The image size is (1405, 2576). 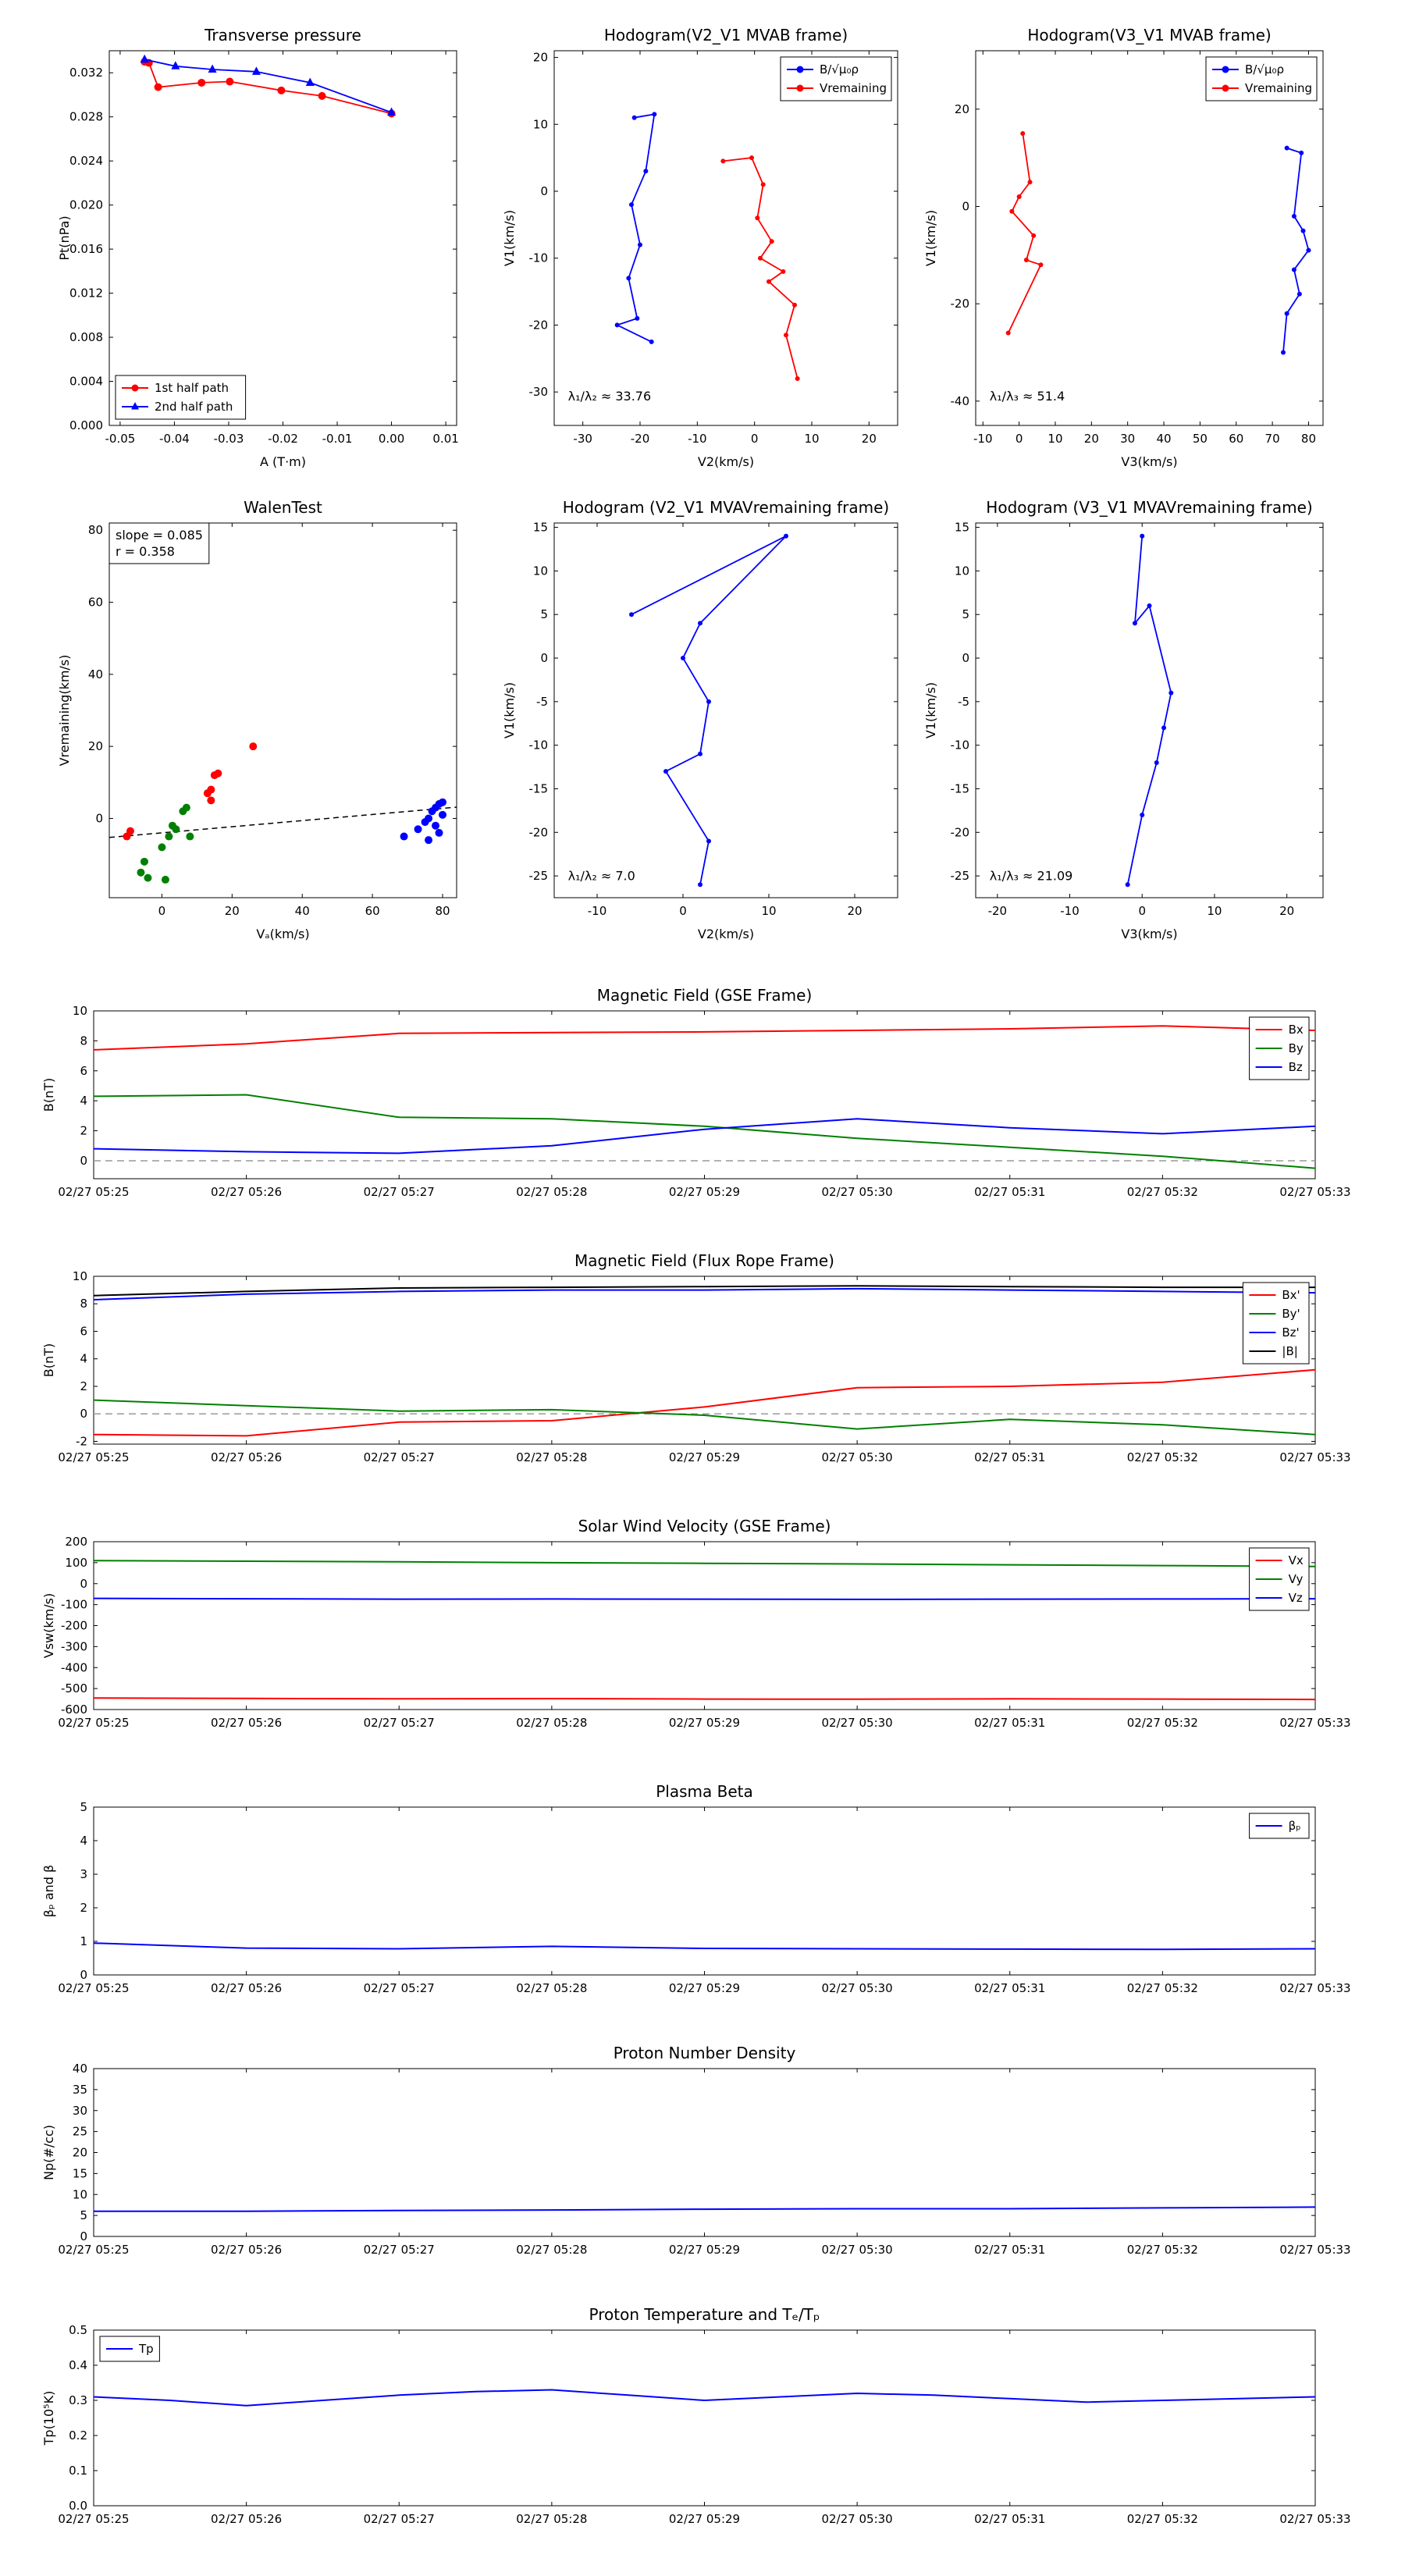 What do you see at coordinates (86, 337) in the screenshot?
I see `y-tick-label: 0.008` at bounding box center [86, 337].